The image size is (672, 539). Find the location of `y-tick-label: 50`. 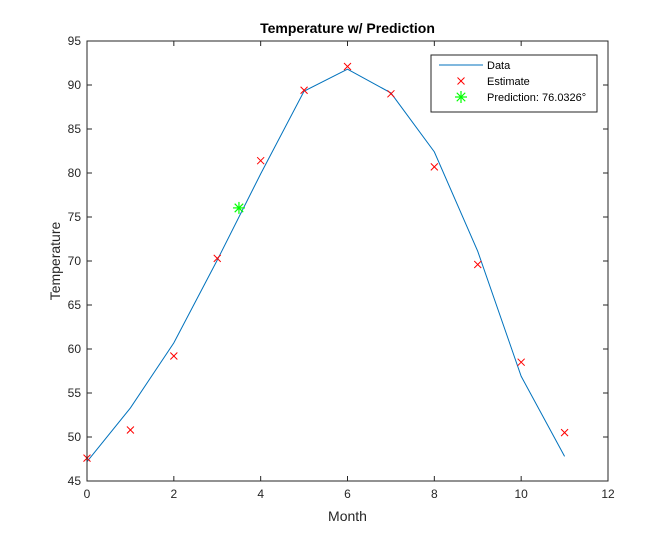

y-tick-label: 50 is located at coordinates (75, 437).